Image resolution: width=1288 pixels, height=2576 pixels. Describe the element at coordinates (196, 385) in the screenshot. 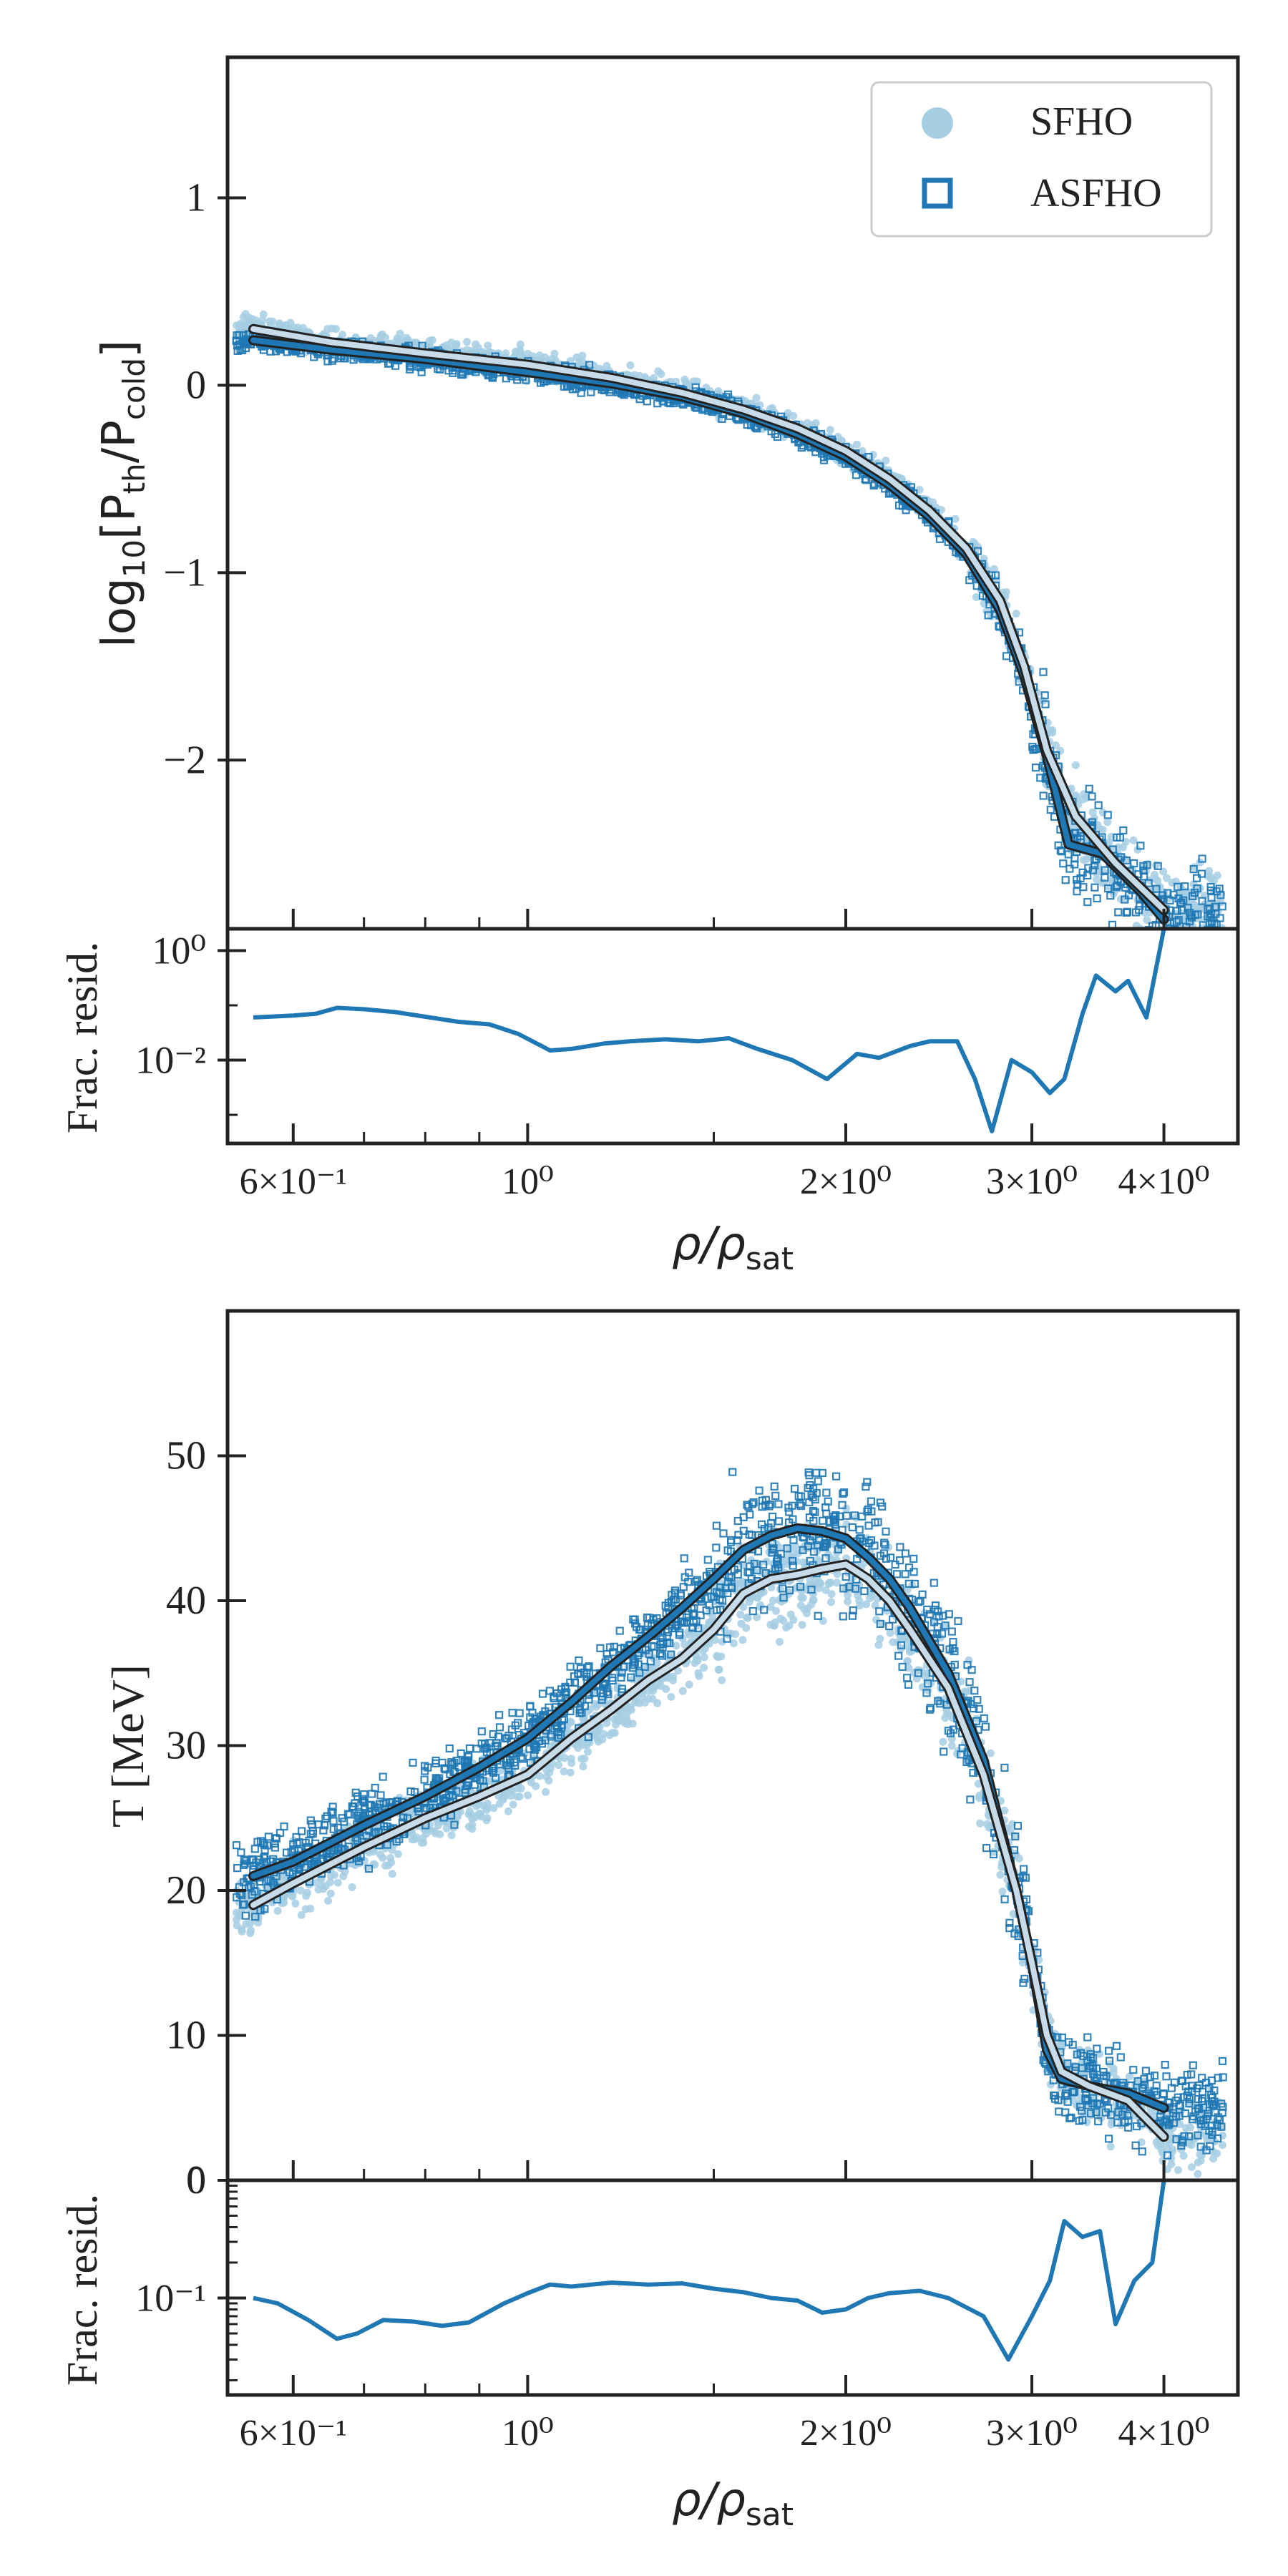

I see `y-tick-label: 0` at that location.